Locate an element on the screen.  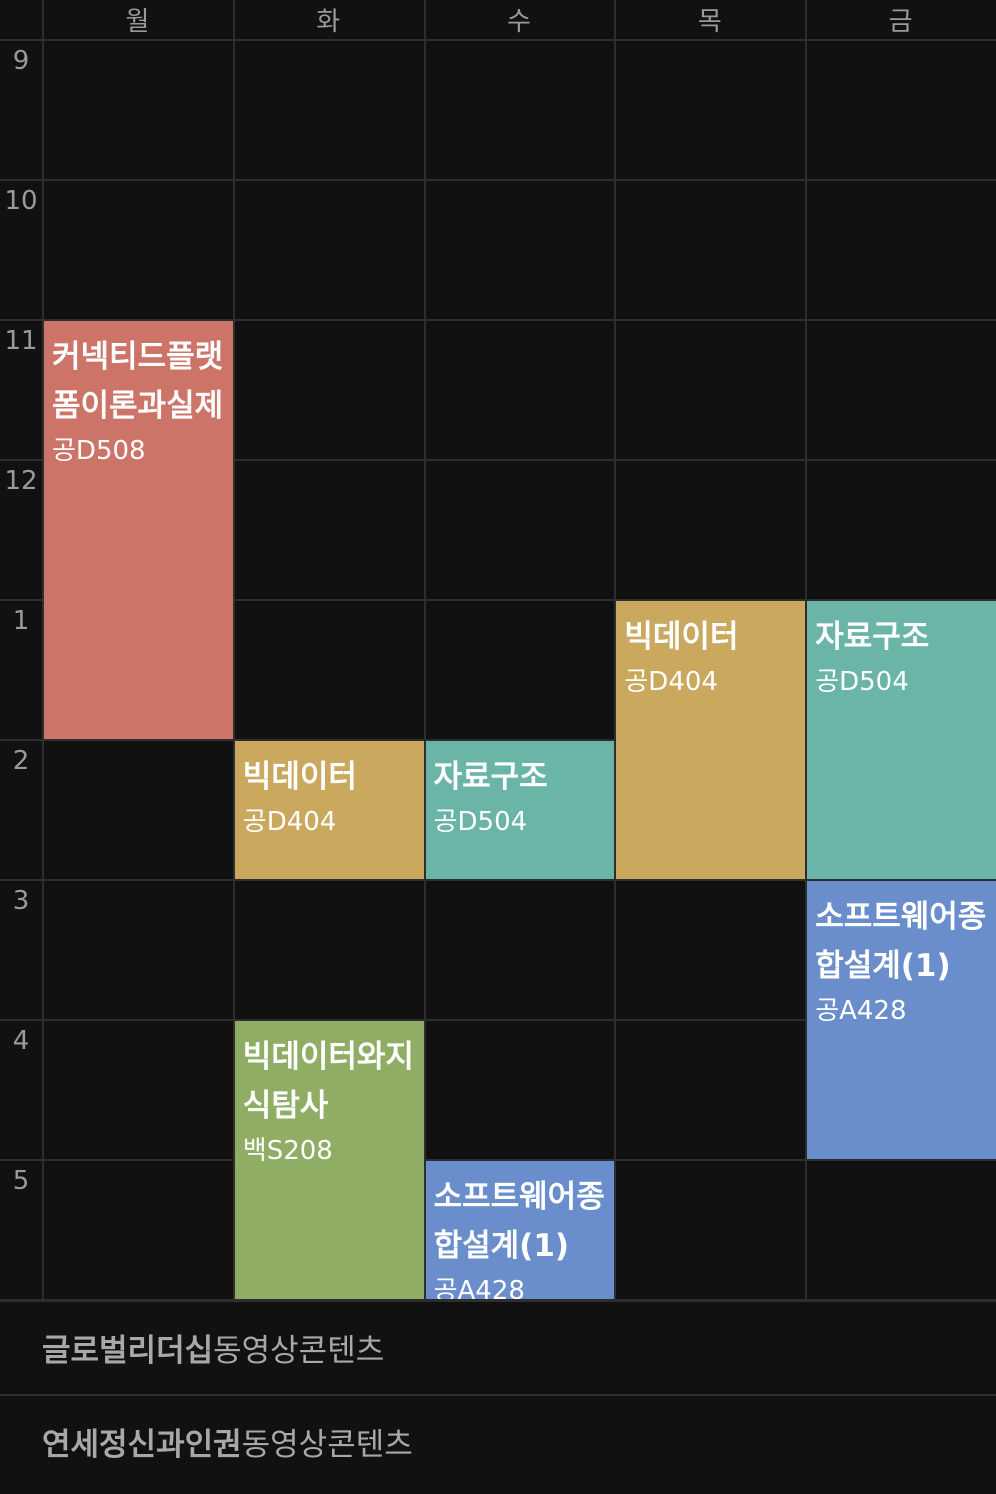
hour-label: 10 is located at coordinates (21, 201).